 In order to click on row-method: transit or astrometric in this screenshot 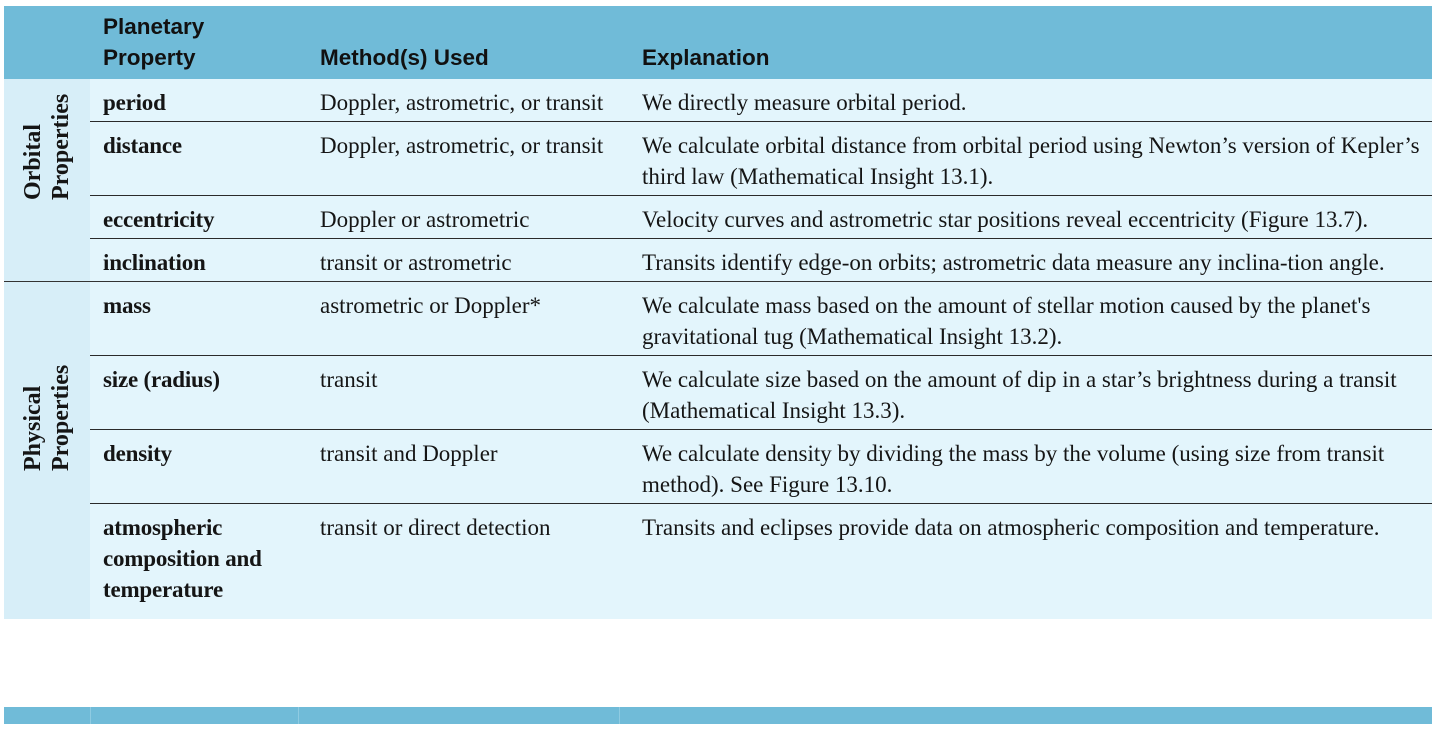, I will do `click(458, 260)`.